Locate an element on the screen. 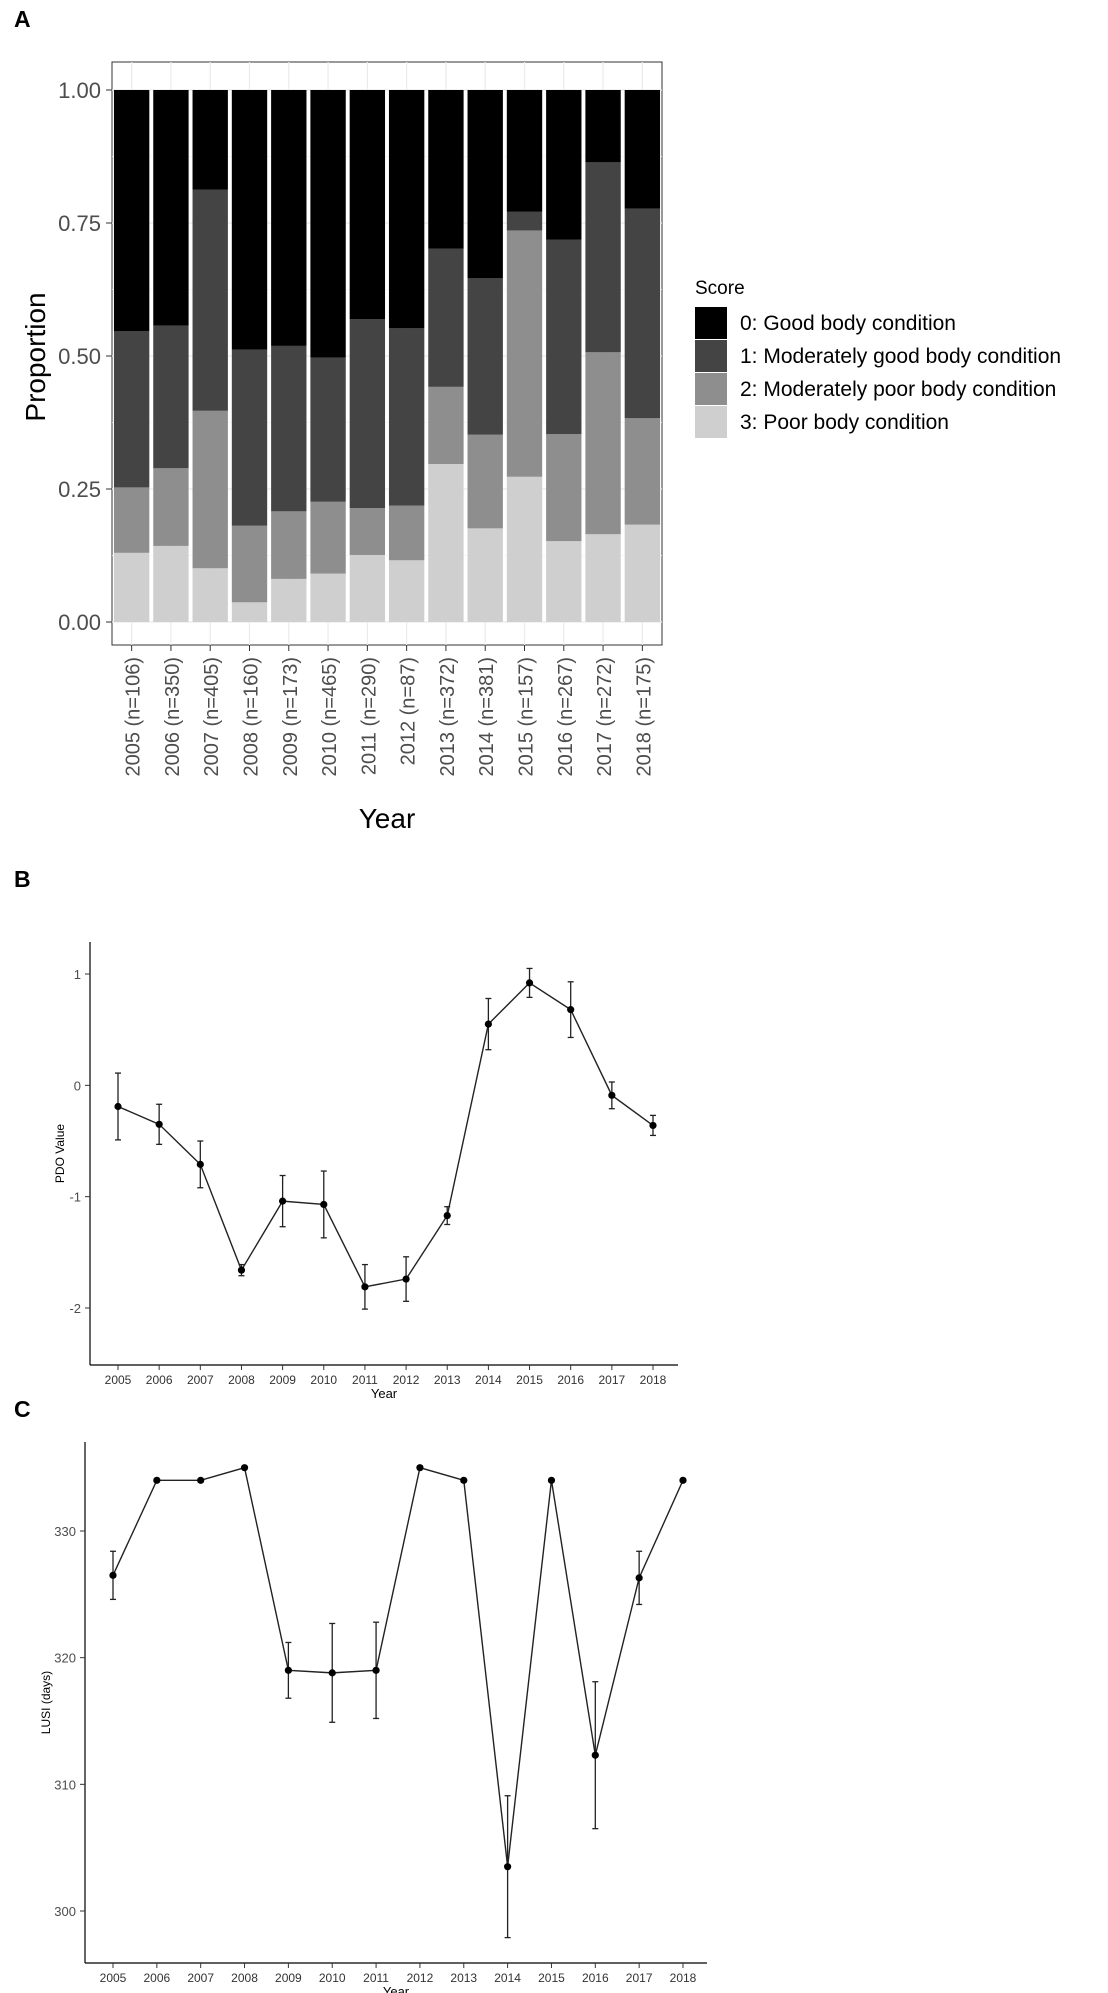 This screenshot has height=1993, width=1108. x-tick-label: 2006 is located at coordinates (159, 1380).